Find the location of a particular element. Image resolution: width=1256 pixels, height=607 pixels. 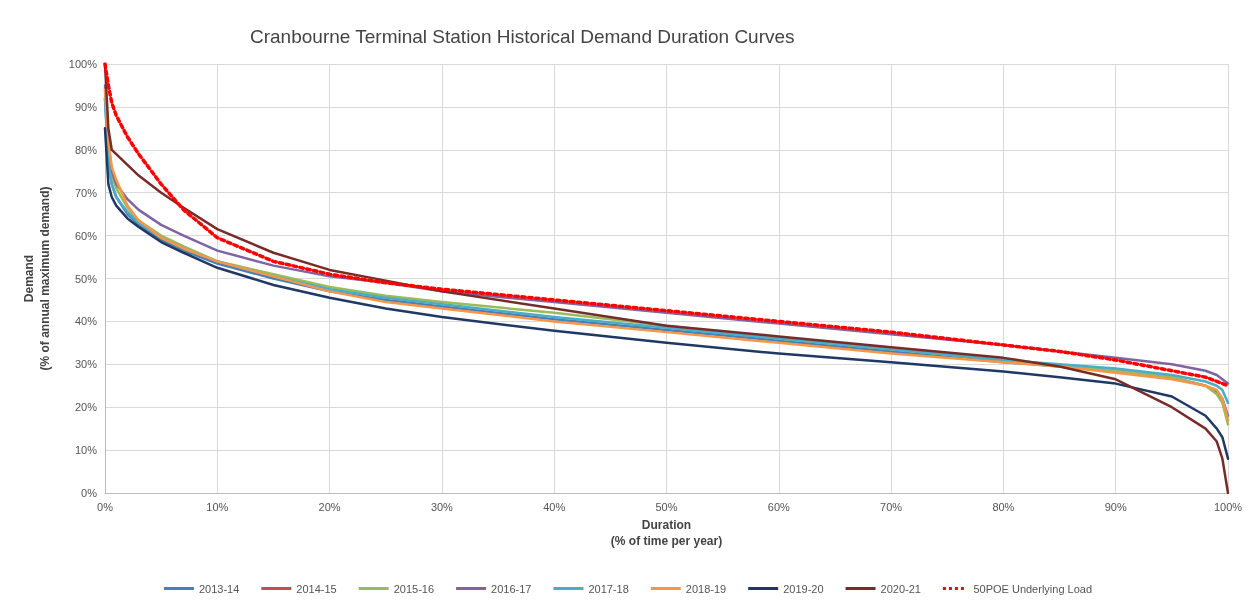

y-tick-label: 80% is located at coordinates (86, 149).